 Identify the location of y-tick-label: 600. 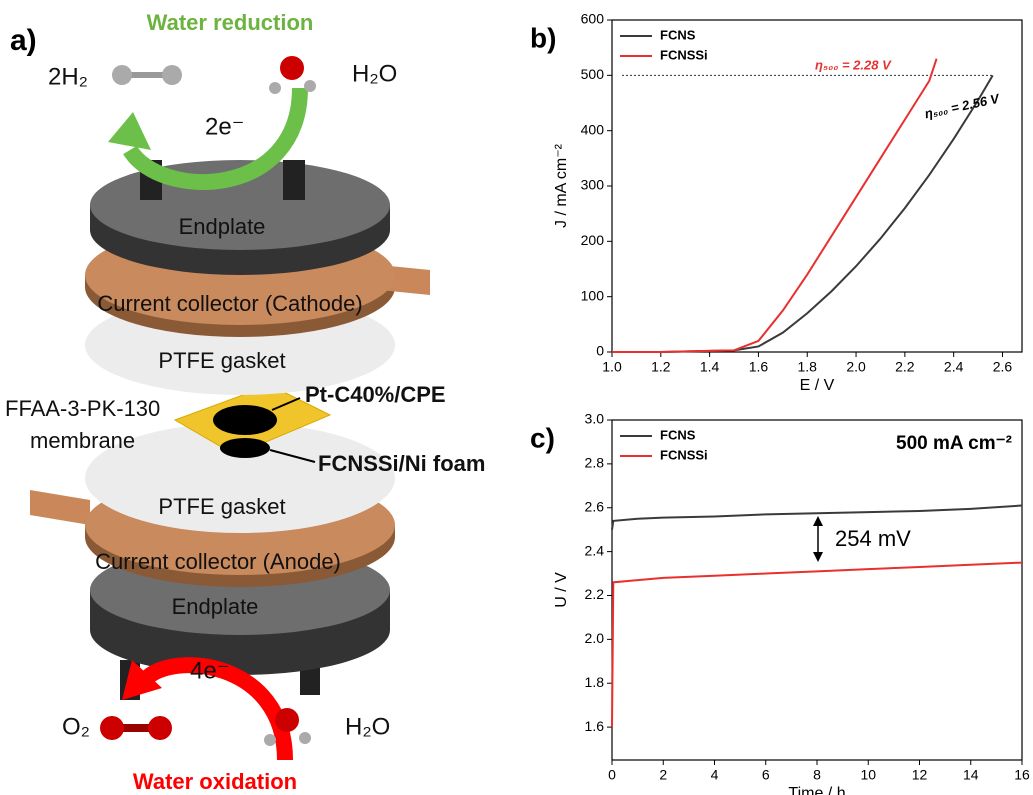
(593, 19).